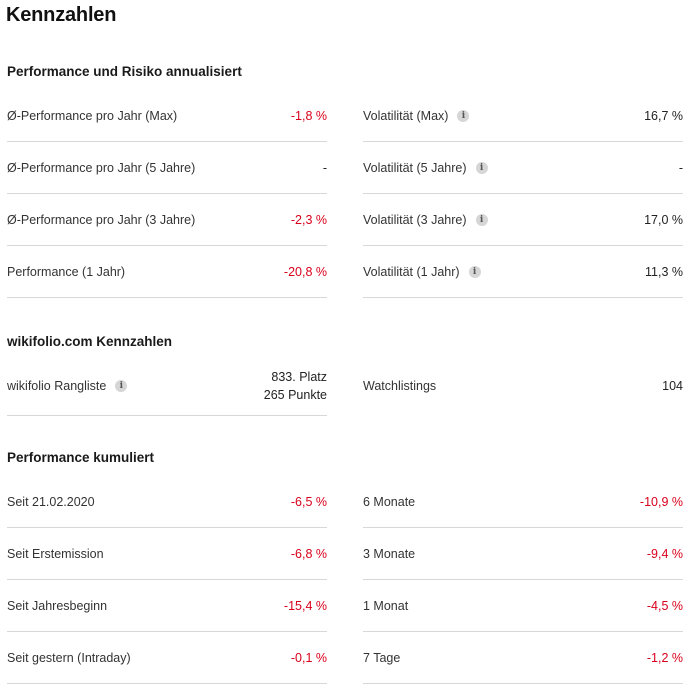  Describe the element at coordinates (389, 501) in the screenshot. I see `stat-label: 6 Monate` at that location.